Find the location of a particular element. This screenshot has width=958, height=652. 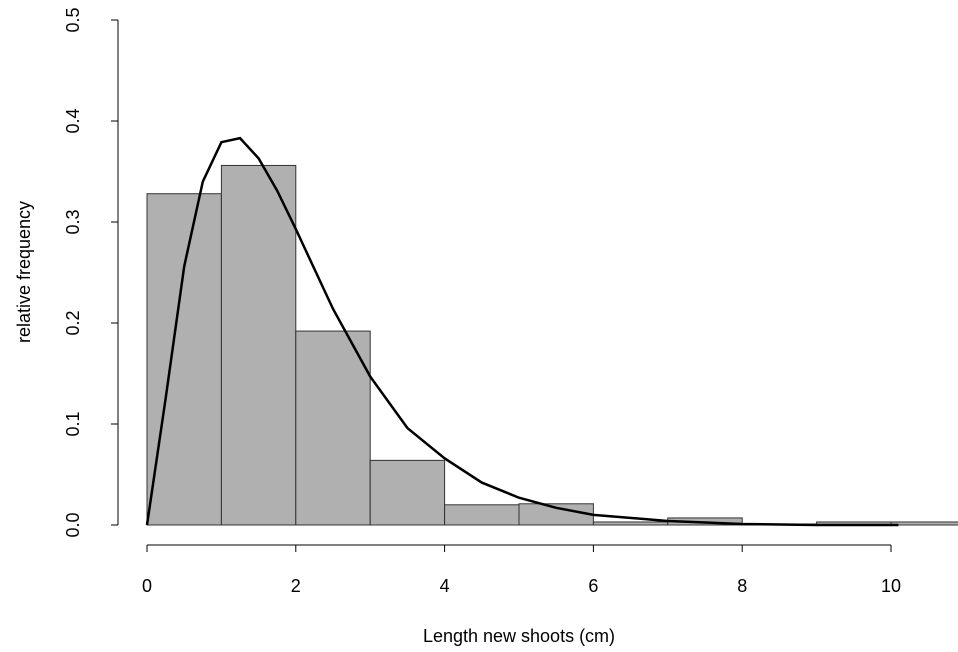

y-tick-label: 0.2 is located at coordinates (73, 322).